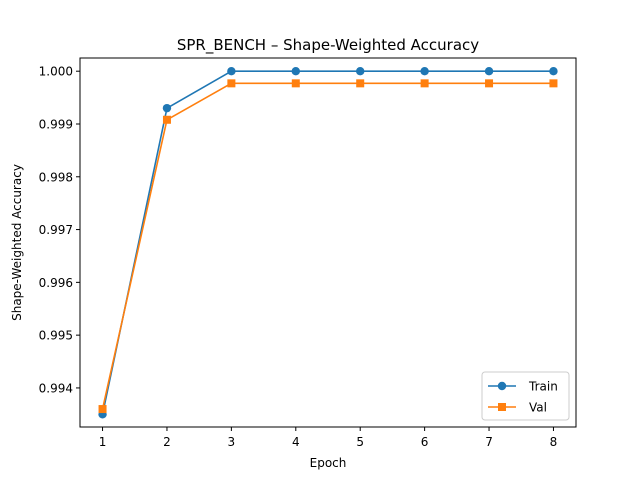  I want to click on x-tick-label: 2, so click(167, 442).